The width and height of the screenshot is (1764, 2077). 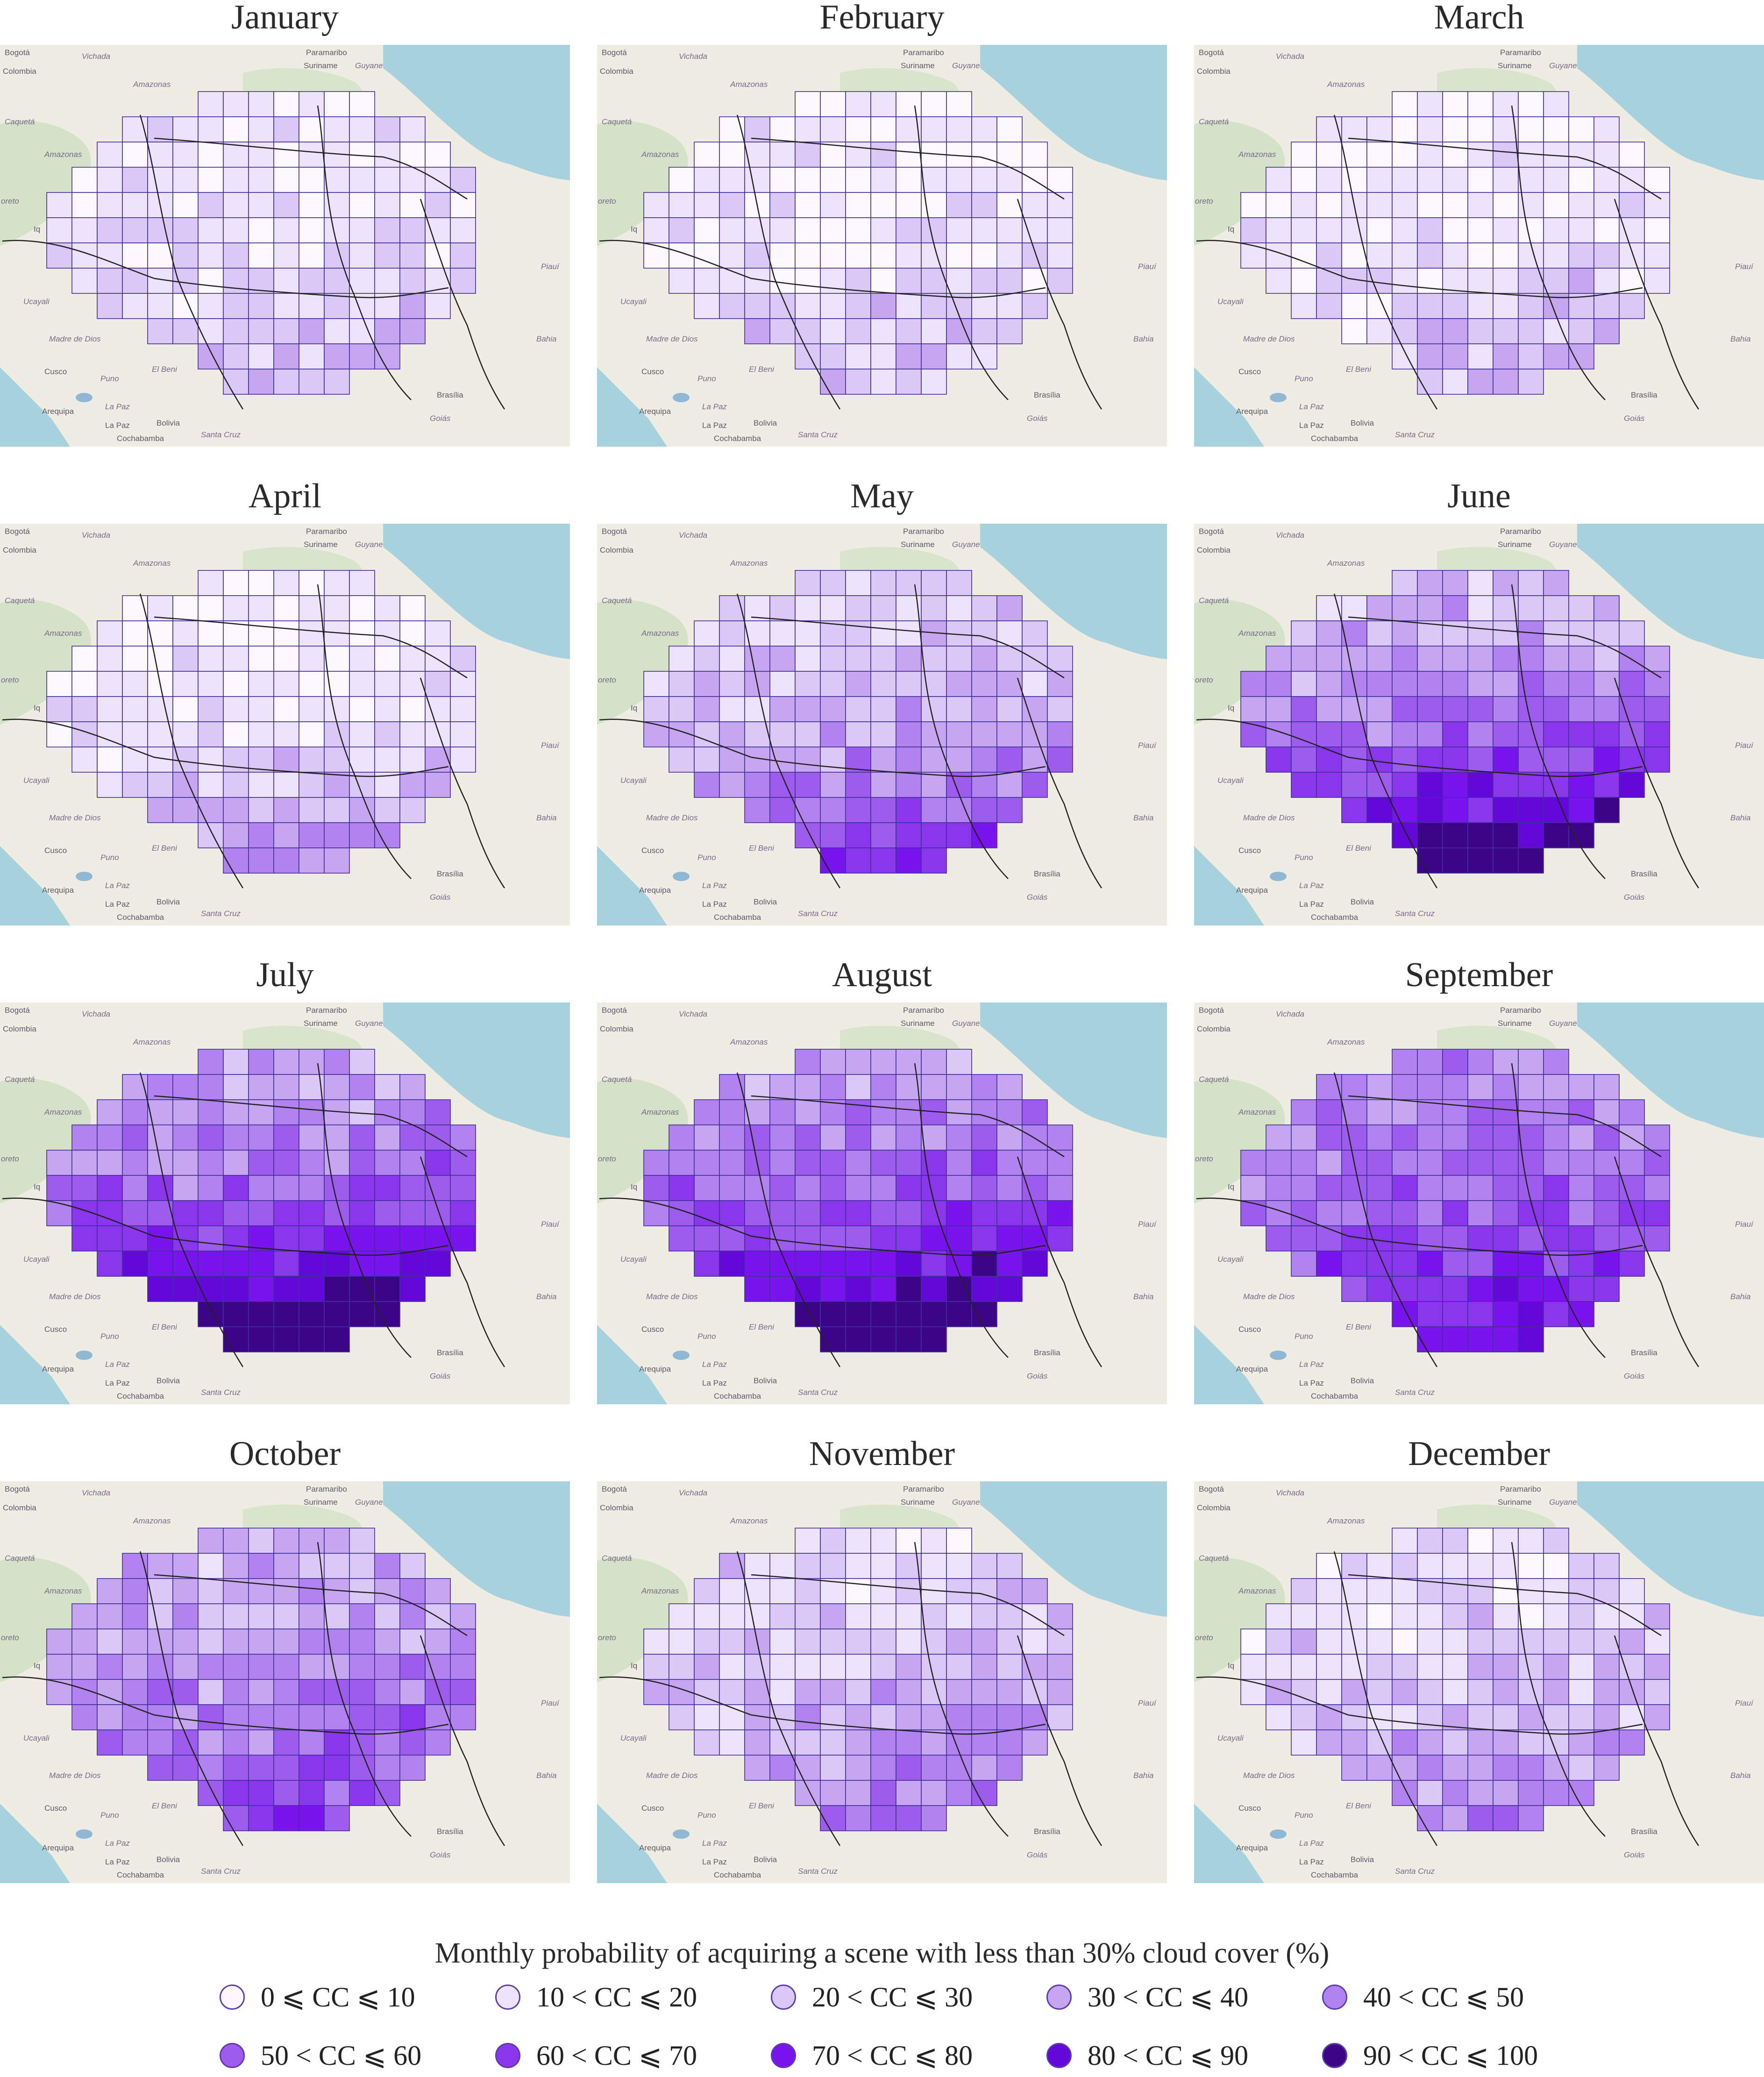 I want to click on map-label: Puno, so click(x=109, y=1336).